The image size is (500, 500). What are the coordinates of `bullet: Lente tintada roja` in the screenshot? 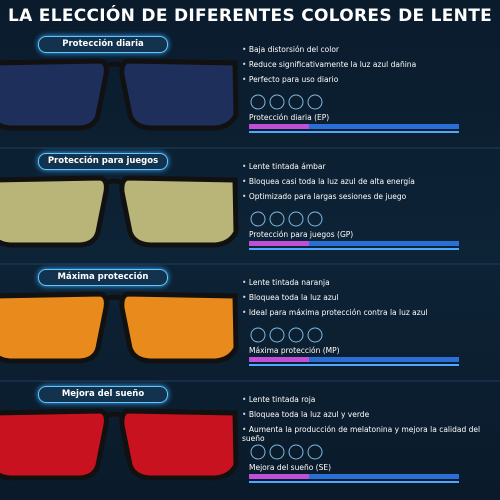 It's located at (367, 399).